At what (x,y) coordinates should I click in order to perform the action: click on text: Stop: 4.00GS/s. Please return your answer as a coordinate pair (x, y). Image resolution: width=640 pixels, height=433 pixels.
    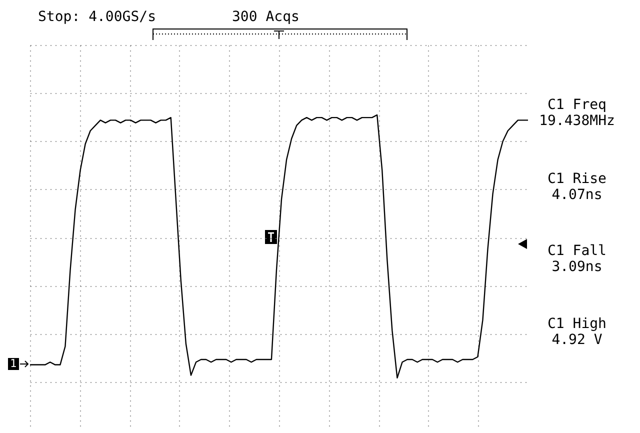
    Looking at the image, I should click on (97, 17).